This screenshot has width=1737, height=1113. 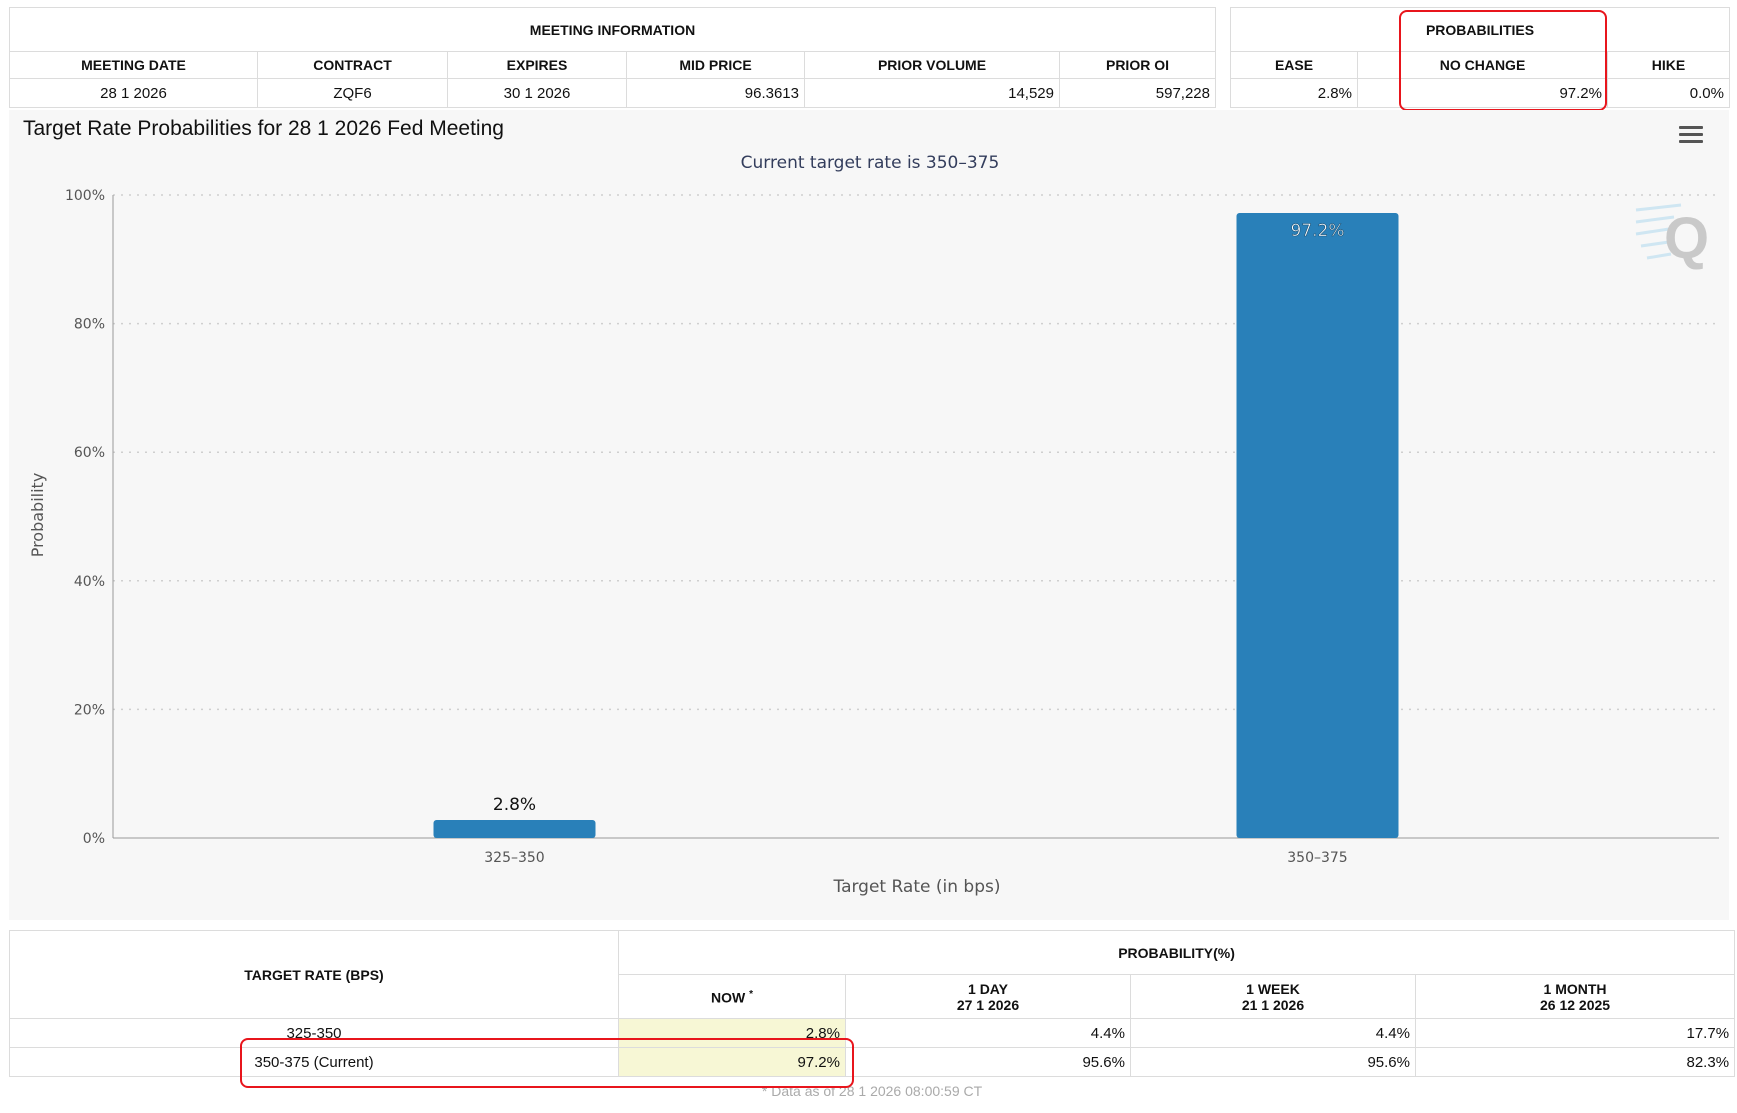 What do you see at coordinates (988, 1033) in the screenshot?
I see `one-day-cell: 4.4%` at bounding box center [988, 1033].